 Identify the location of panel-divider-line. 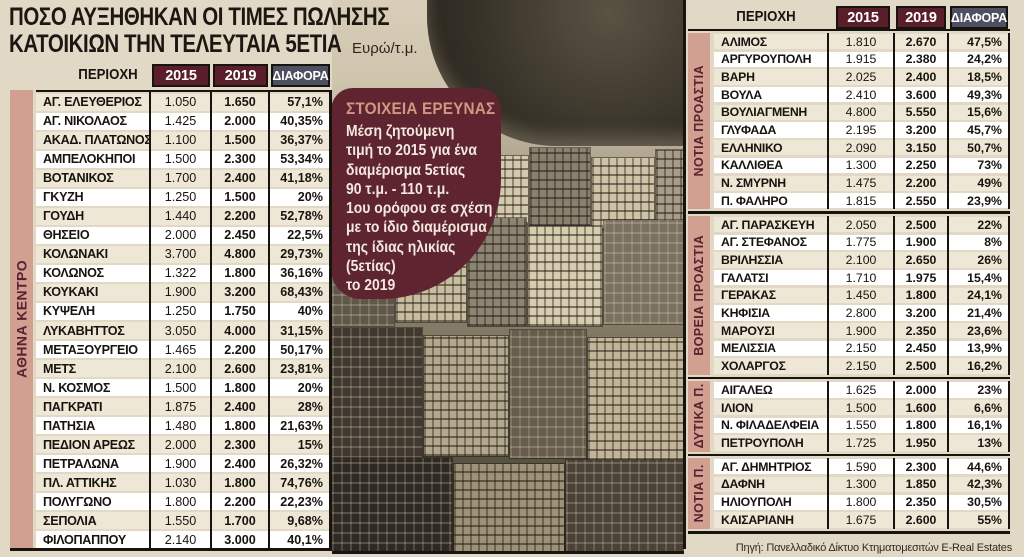
(684, 274).